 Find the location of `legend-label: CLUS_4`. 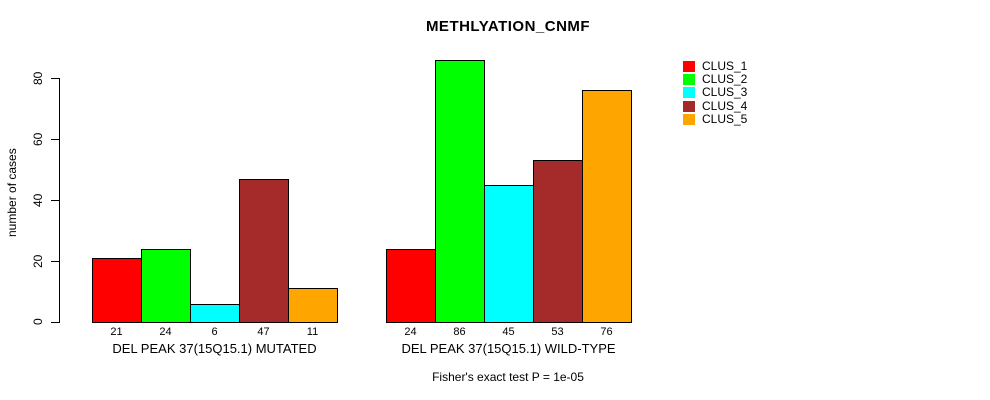

legend-label: CLUS_4 is located at coordinates (725, 106).